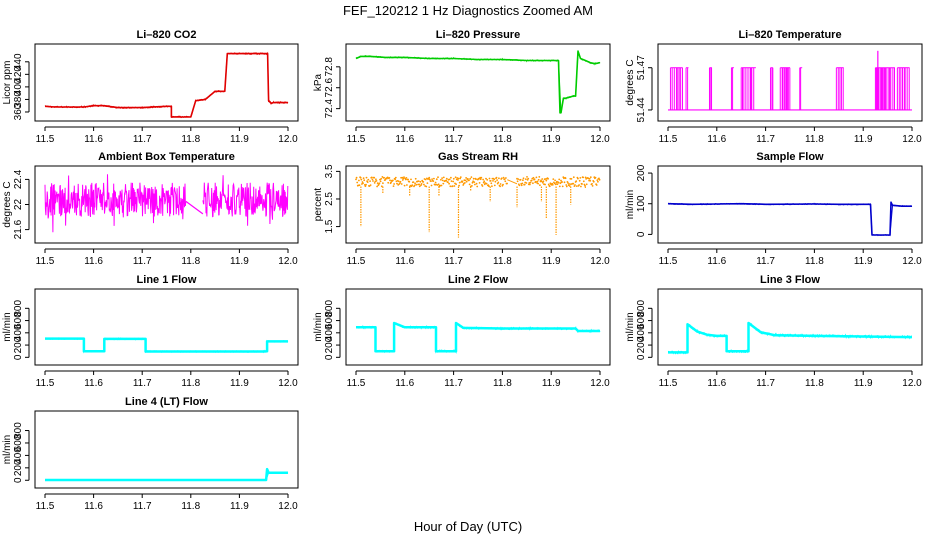 This screenshot has width=936, height=540. Describe the element at coordinates (239, 139) in the screenshot. I see `x-tick-label-co2: 11.9` at that location.